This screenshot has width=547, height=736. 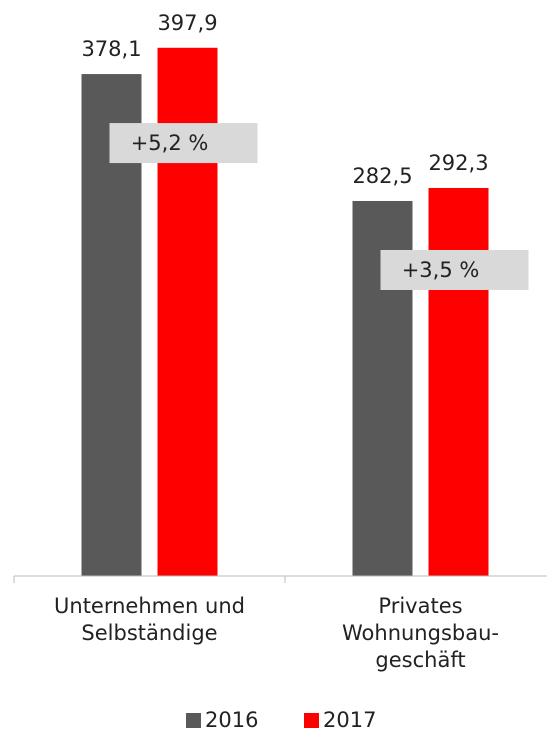 I want to click on legend-label: 2016, so click(x=231, y=720).